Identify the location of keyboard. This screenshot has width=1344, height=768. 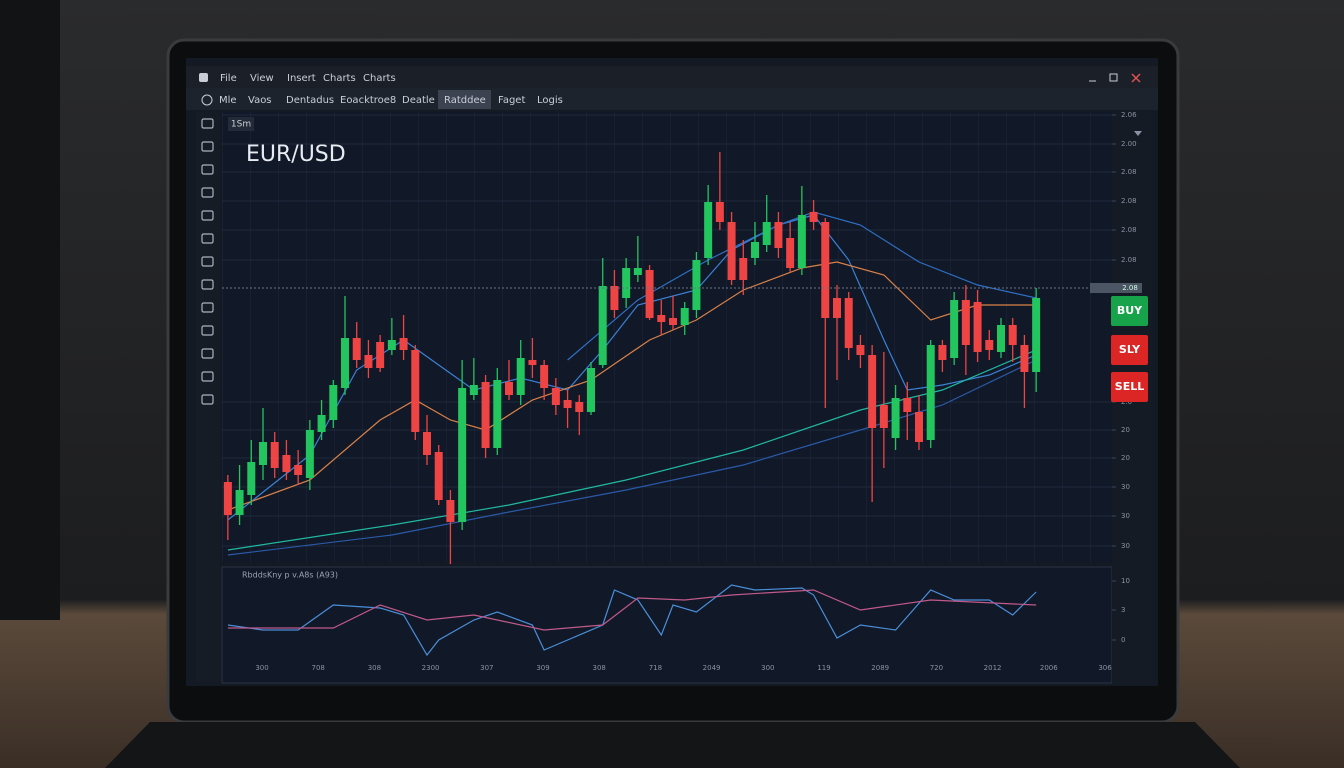
(672, 745).